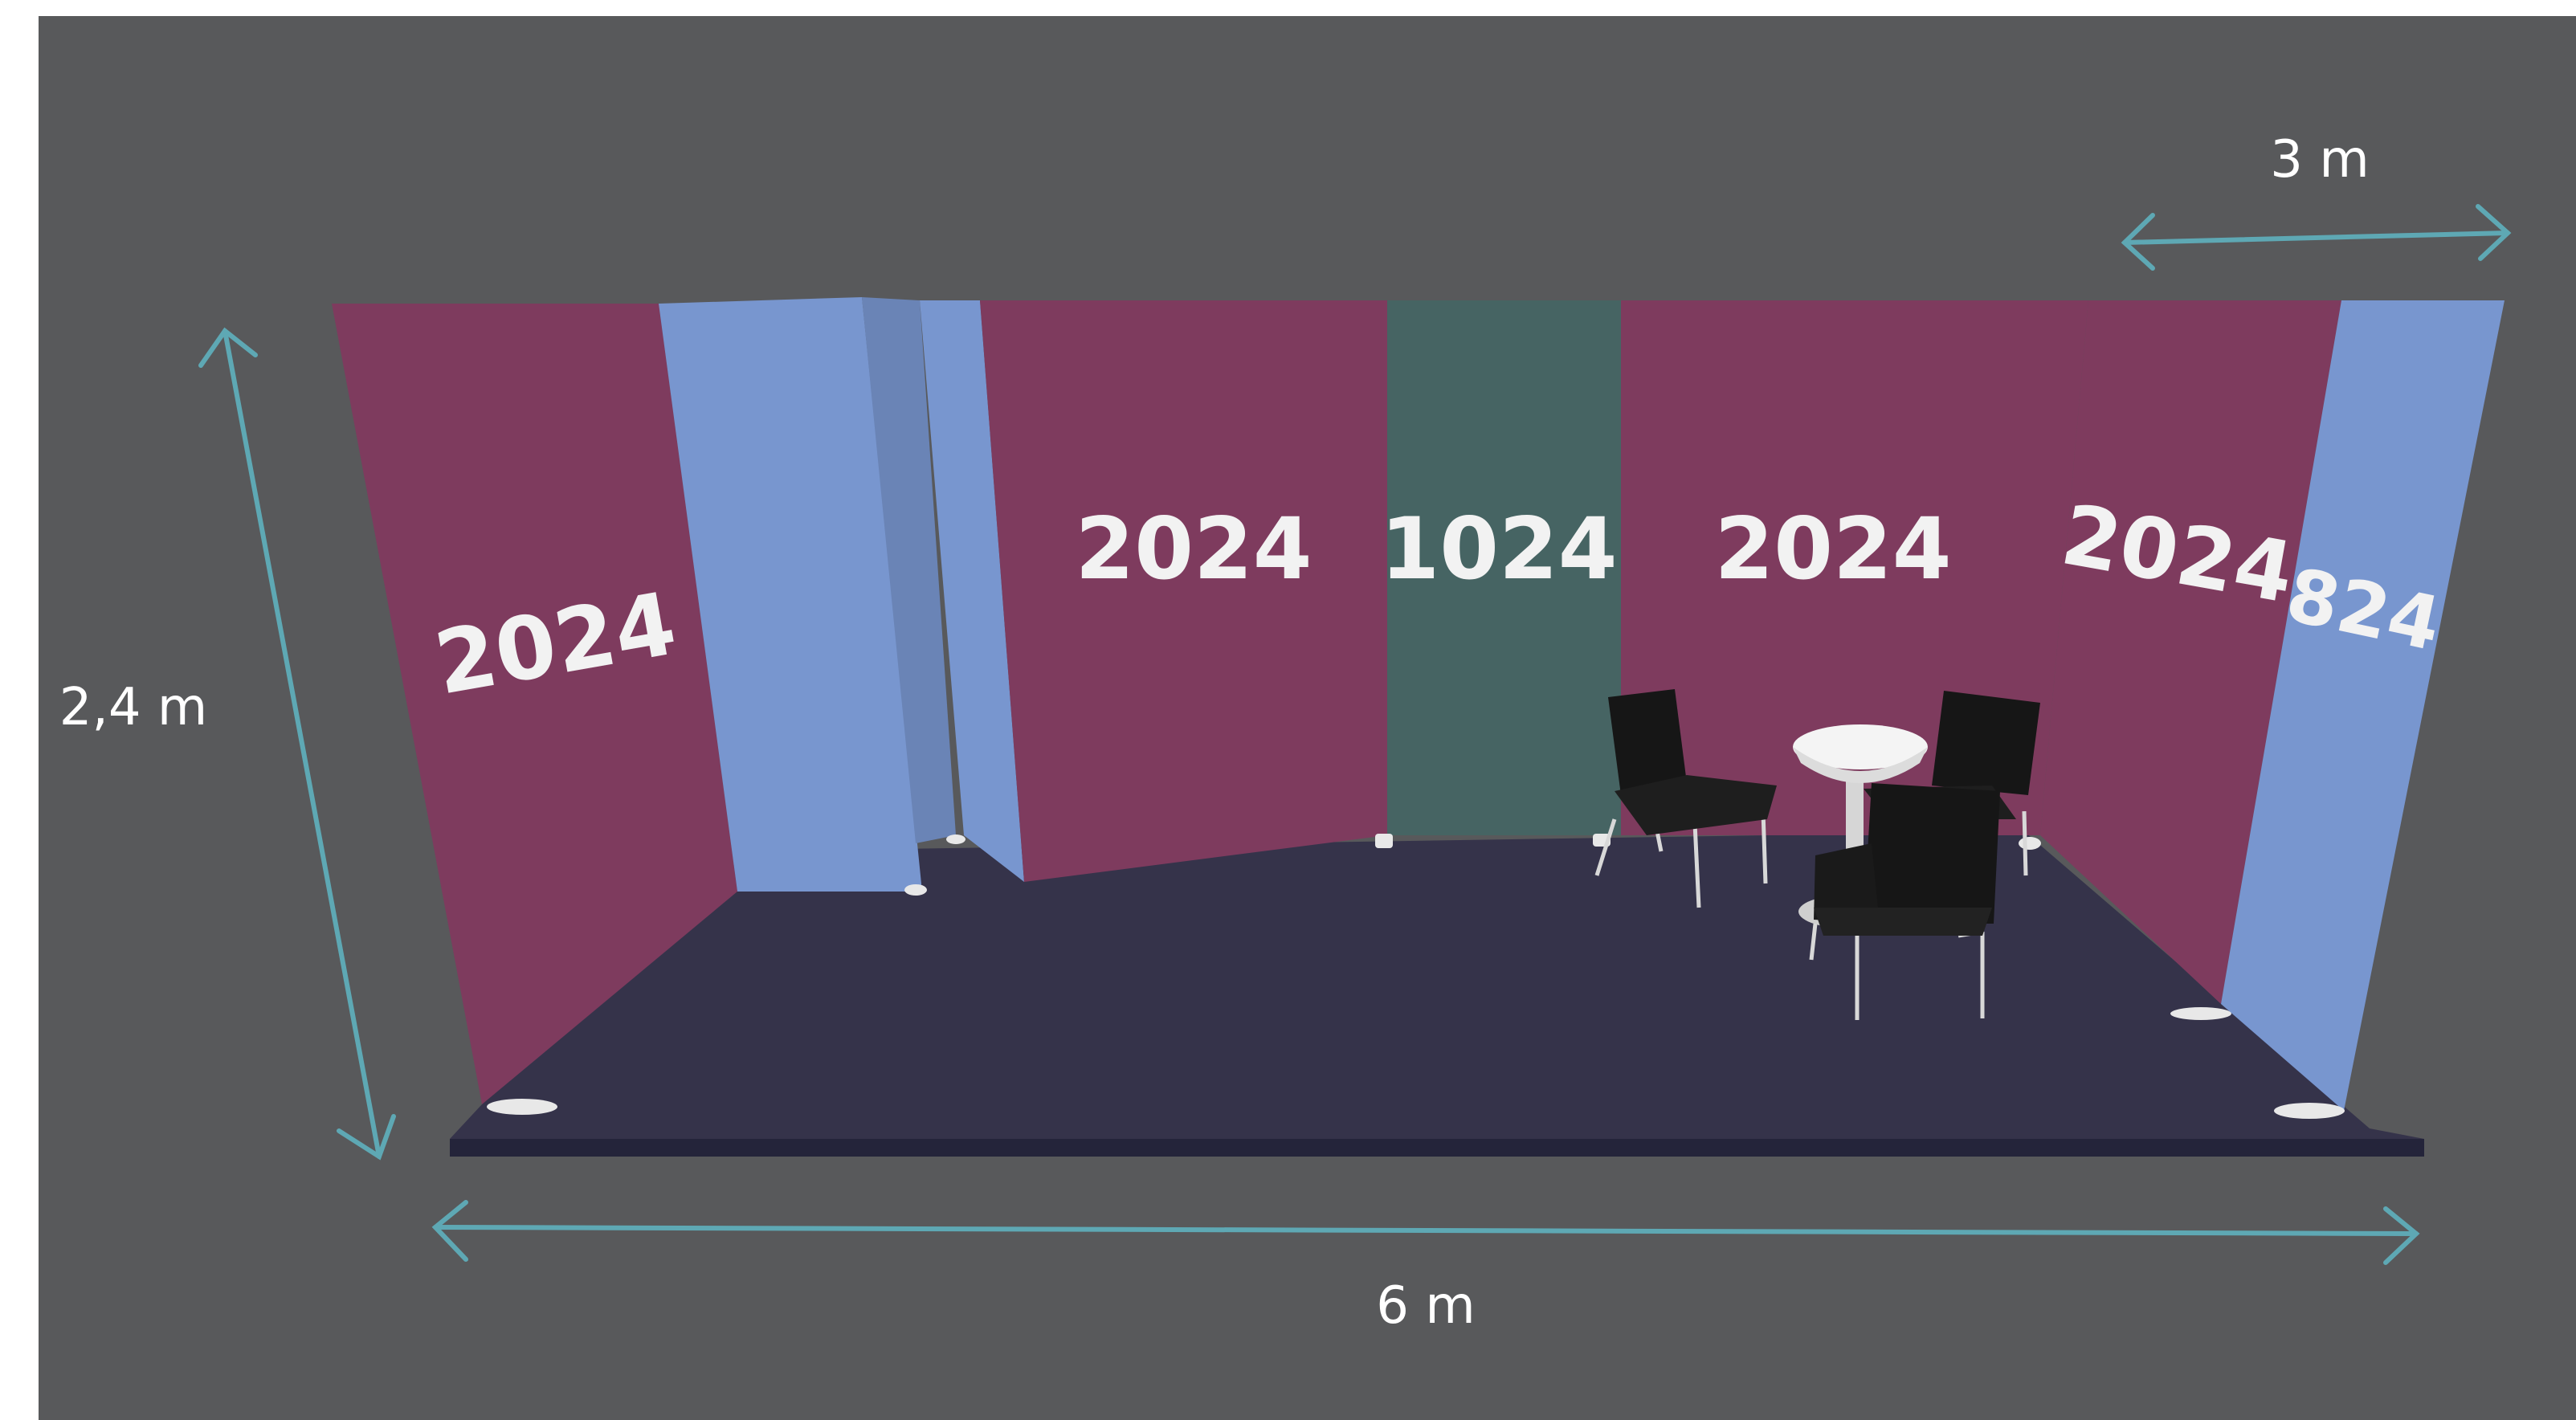 This screenshot has height=1420, width=2576. I want to click on back-center-number: 1024, so click(1498, 549).